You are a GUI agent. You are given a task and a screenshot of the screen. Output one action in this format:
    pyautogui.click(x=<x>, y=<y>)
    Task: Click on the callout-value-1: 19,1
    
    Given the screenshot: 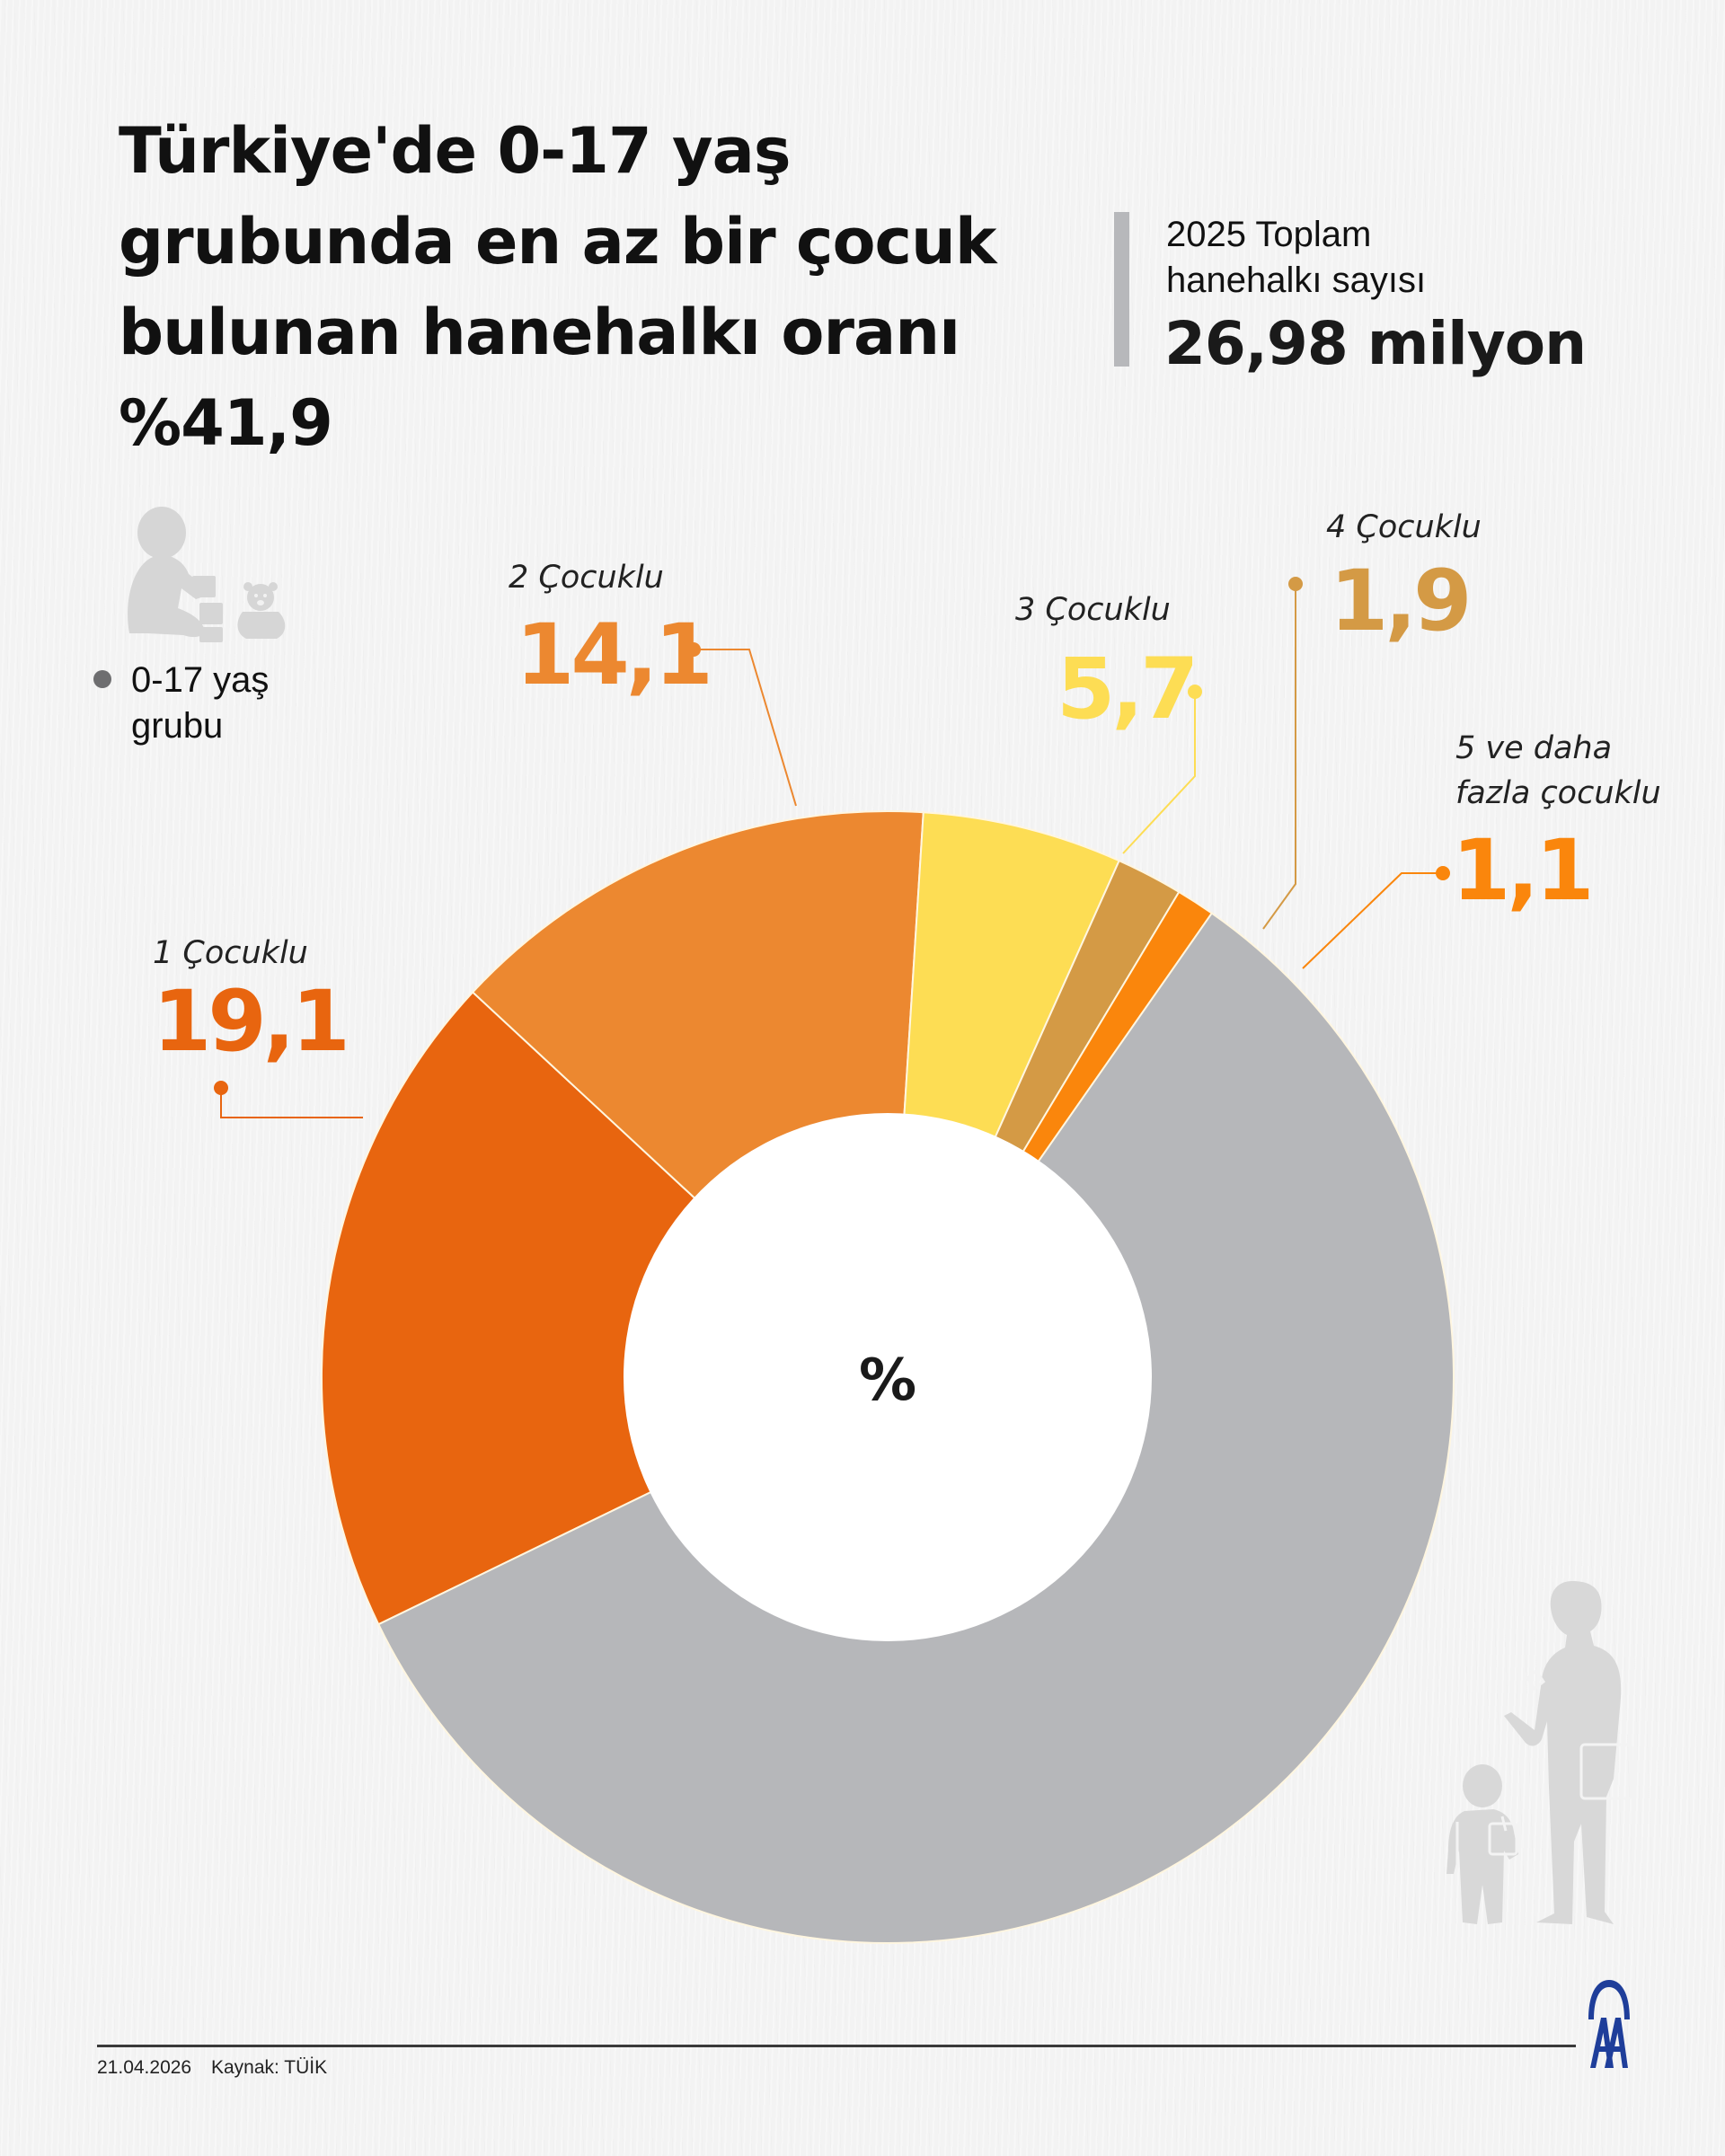 What is the action you would take?
    pyautogui.click(x=251, y=1022)
    